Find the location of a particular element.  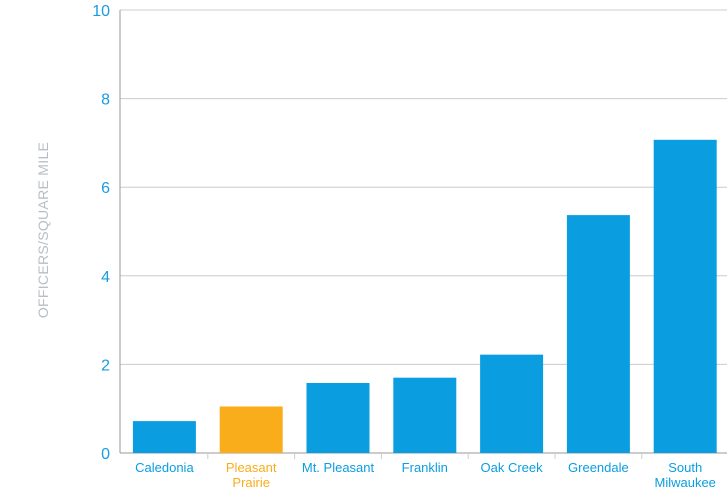

y-tick-label: 8 is located at coordinates (105, 100).